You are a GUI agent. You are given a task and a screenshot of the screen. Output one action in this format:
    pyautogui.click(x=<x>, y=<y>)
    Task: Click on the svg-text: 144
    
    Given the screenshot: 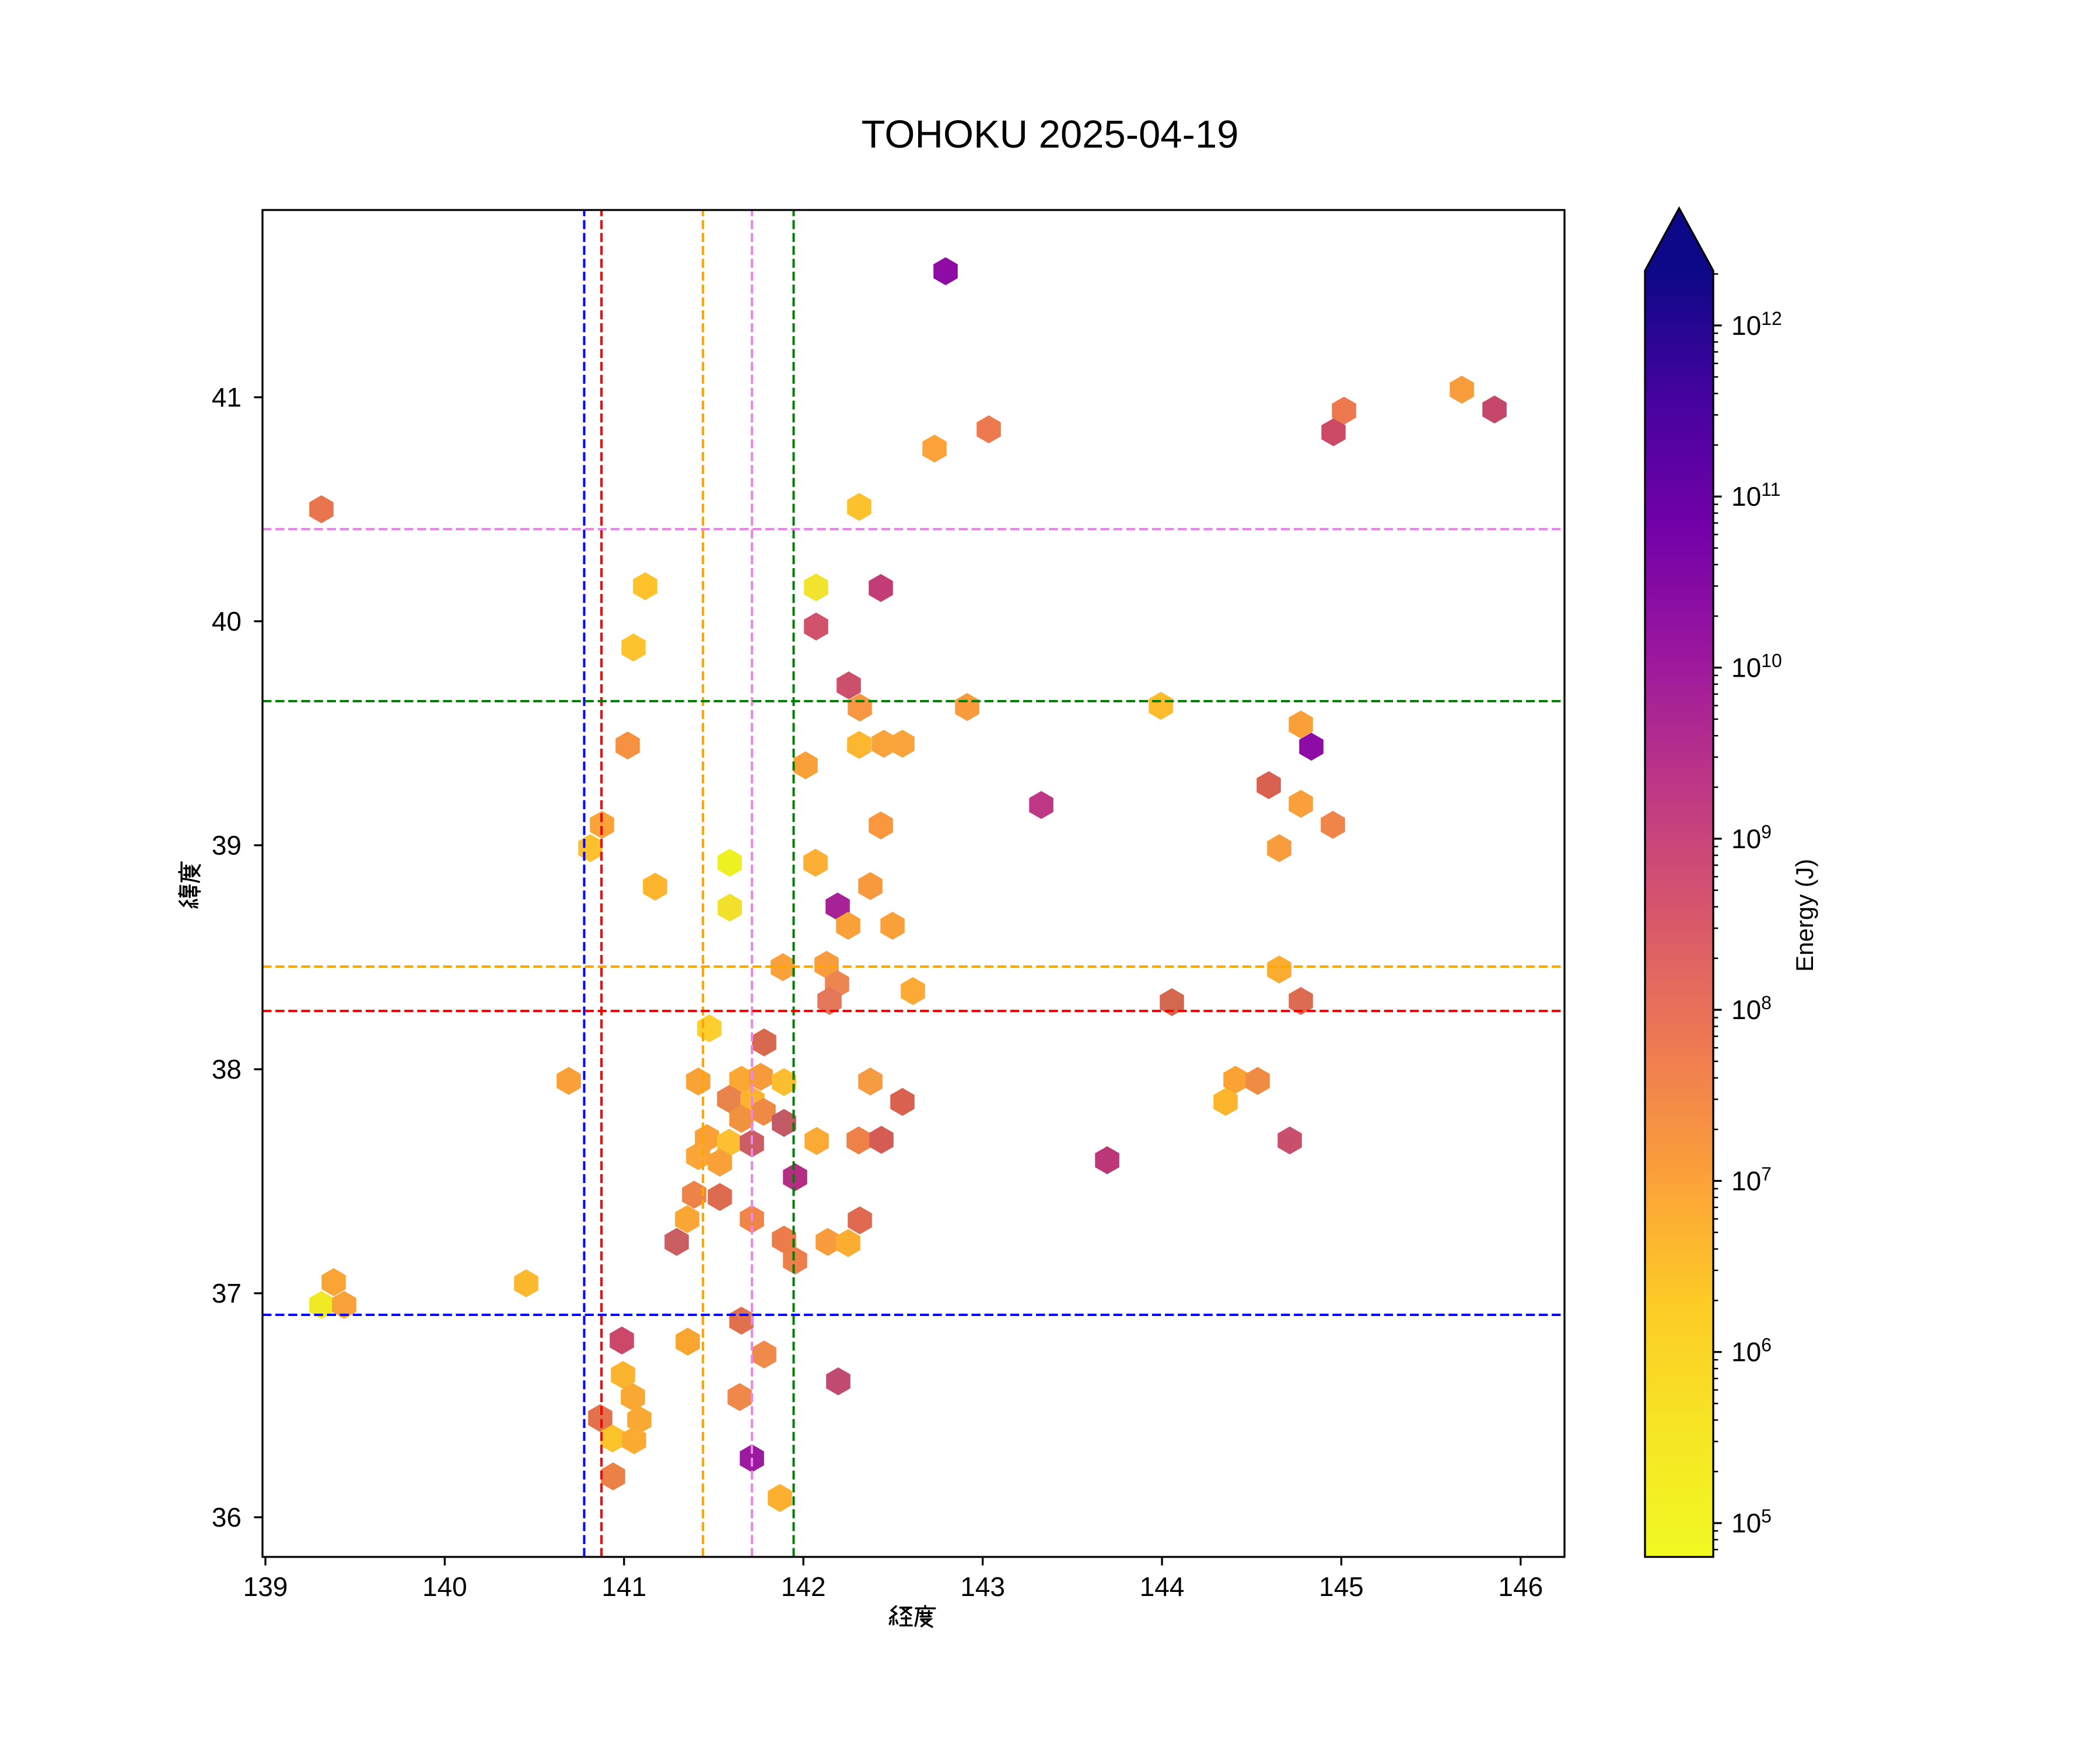 What is the action you would take?
    pyautogui.click(x=1162, y=1587)
    